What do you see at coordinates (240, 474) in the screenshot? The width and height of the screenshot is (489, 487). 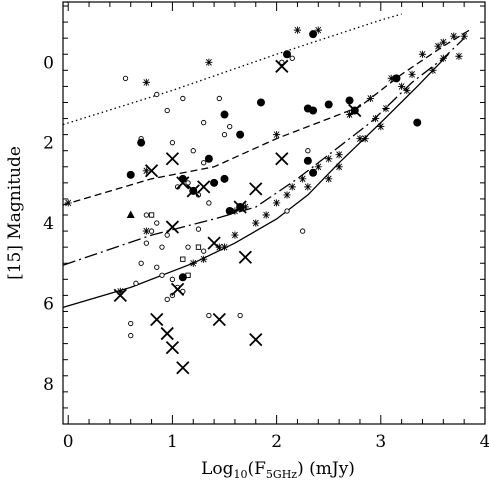 I see `x-axis-title-sub: 10` at bounding box center [240, 474].